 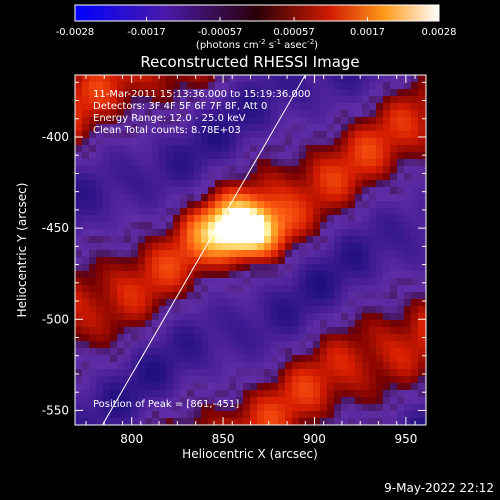 What do you see at coordinates (257, 44) in the screenshot?
I see `colorbar-unit: (photons cm-2 s-1 asec-2)` at bounding box center [257, 44].